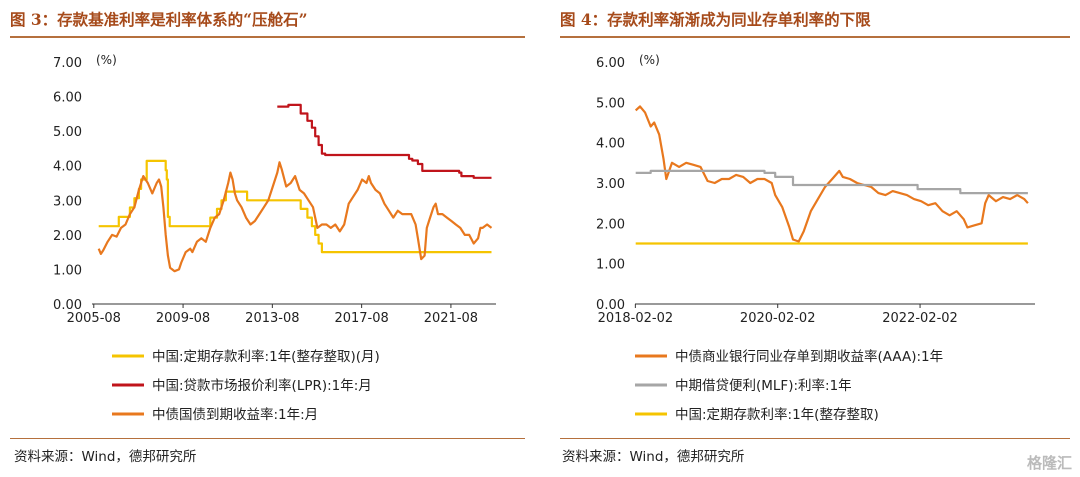 This screenshot has height=477, width=1080. What do you see at coordinates (266, 356) in the screenshot?
I see `legend-label: 中国:定期存款利率:1年(整存整取)(月)` at bounding box center [266, 356].